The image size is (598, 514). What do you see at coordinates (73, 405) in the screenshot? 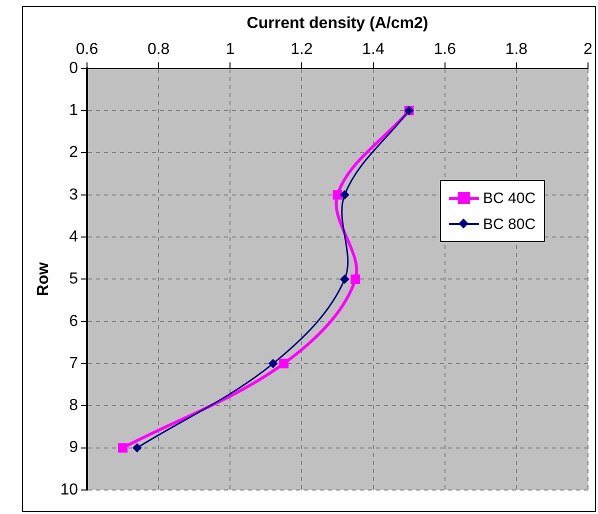
I see `y-tick-label: 8` at bounding box center [73, 405].